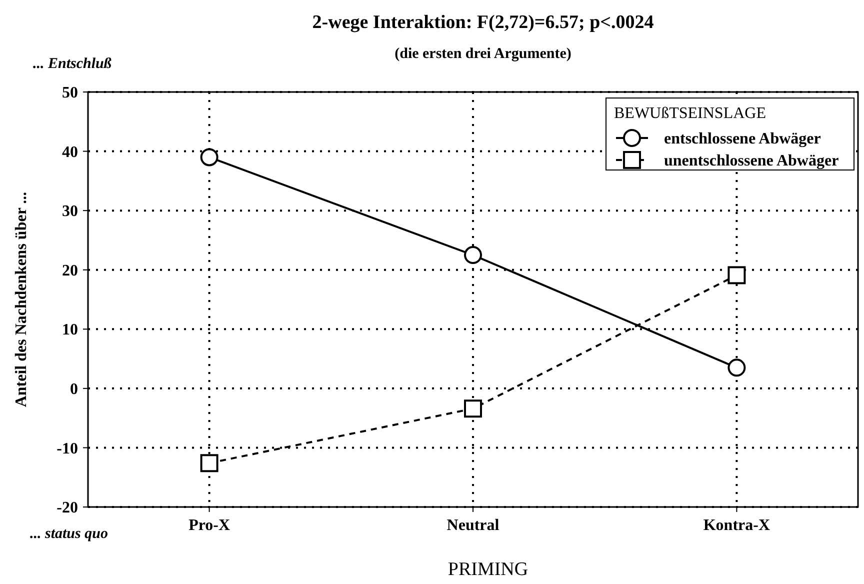 The image size is (864, 584). Describe the element at coordinates (483, 22) in the screenshot. I see `chart-title: 2-wege Interaktion: F(2,72)=6.57; p<.0024` at that location.